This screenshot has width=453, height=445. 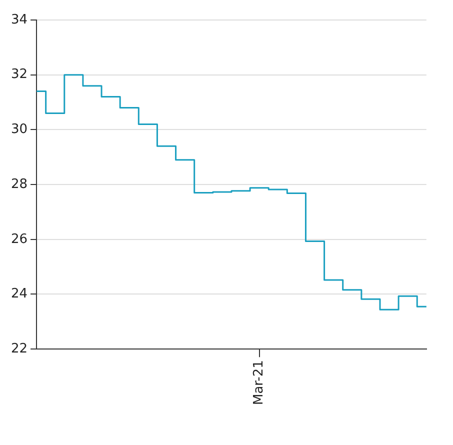 I want to click on y-tick-label: 22, so click(x=19, y=348).